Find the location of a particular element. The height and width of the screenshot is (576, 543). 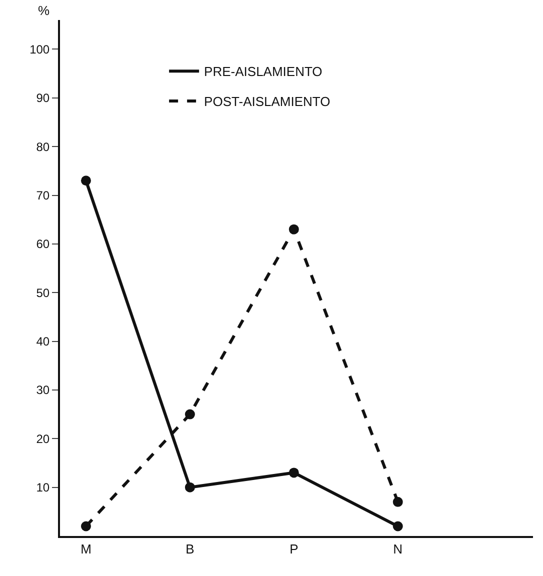

y-tick-label: 10 is located at coordinates (43, 487).